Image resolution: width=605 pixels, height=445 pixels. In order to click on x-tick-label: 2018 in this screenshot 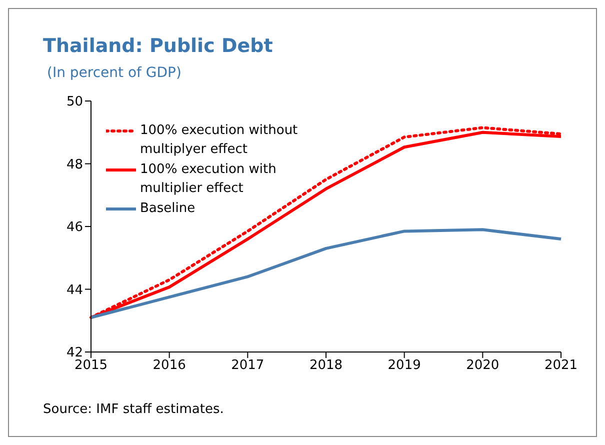, I will do `click(326, 366)`.